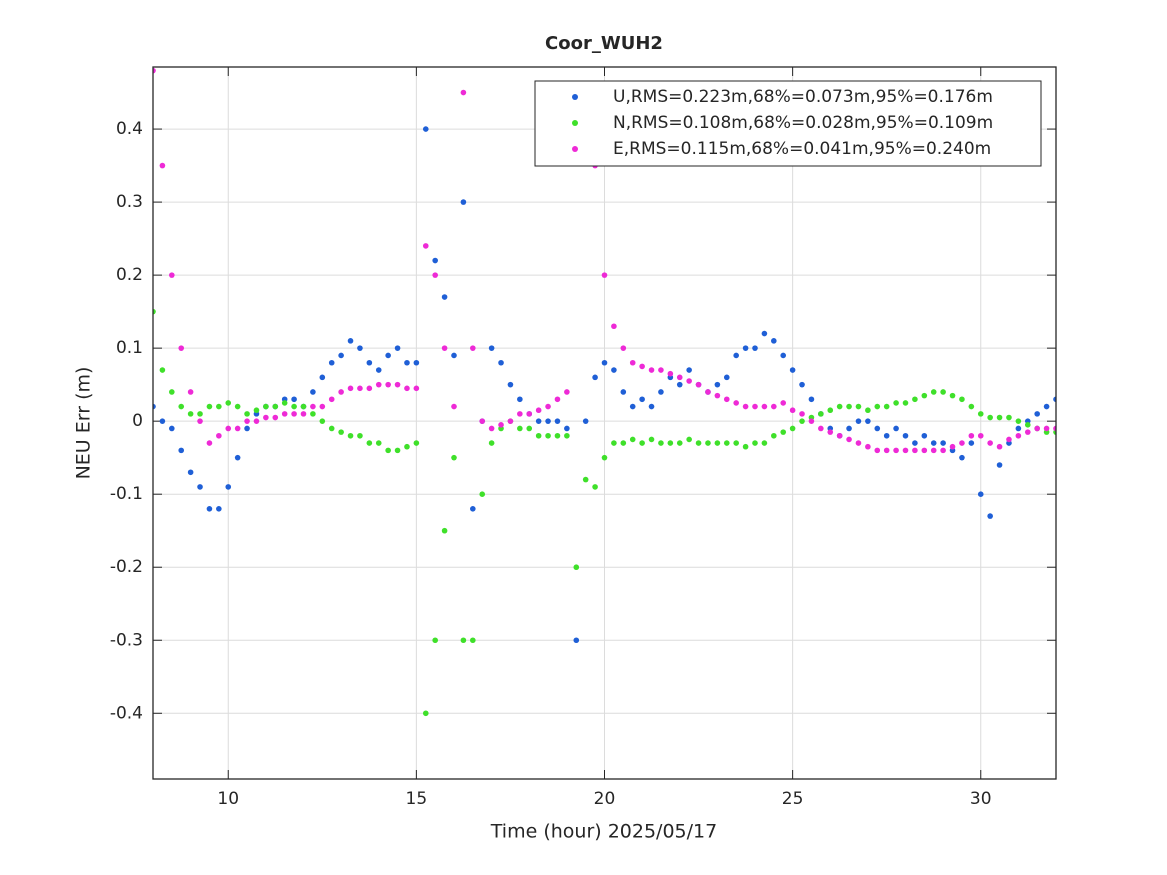  Describe the element at coordinates (604, 43) in the screenshot. I see `chart-title: Coor_WUH2` at that location.